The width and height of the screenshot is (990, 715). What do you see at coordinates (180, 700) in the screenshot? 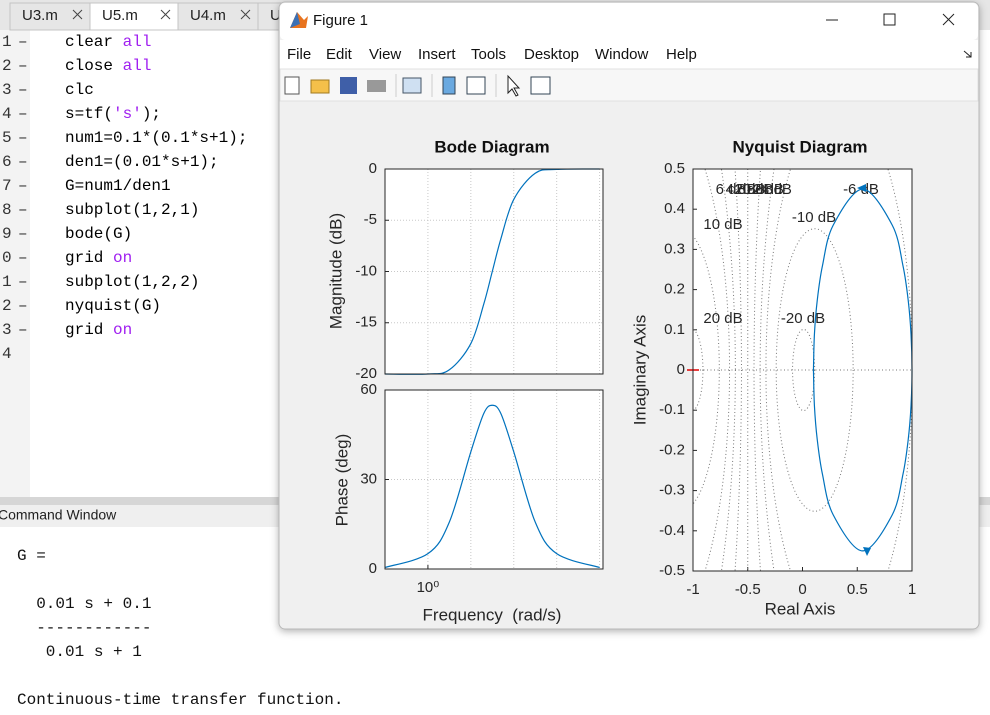
I see `command-output: Continuous-time transfer function.` at bounding box center [180, 700].